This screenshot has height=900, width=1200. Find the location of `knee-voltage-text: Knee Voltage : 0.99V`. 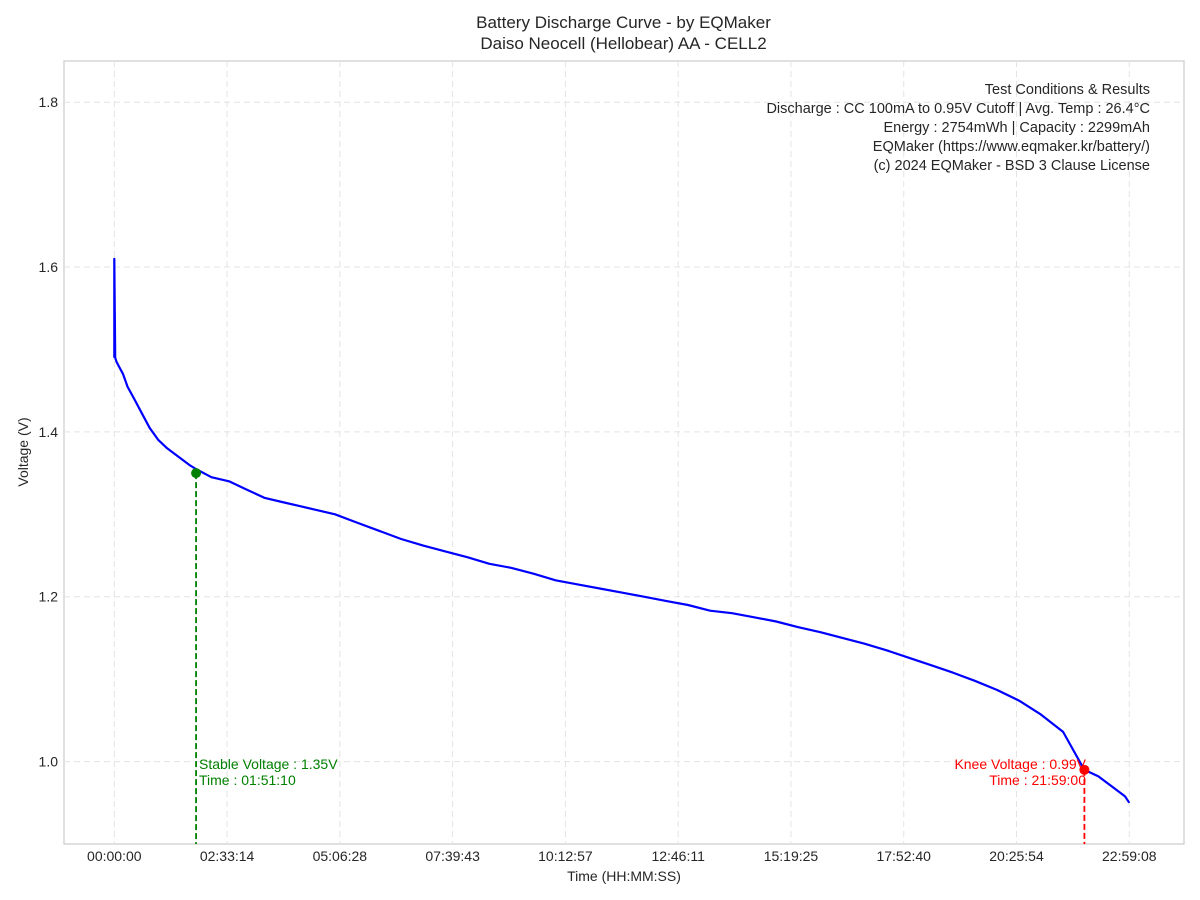

knee-voltage-text: Knee Voltage : 0.99V is located at coordinates (1020, 764).